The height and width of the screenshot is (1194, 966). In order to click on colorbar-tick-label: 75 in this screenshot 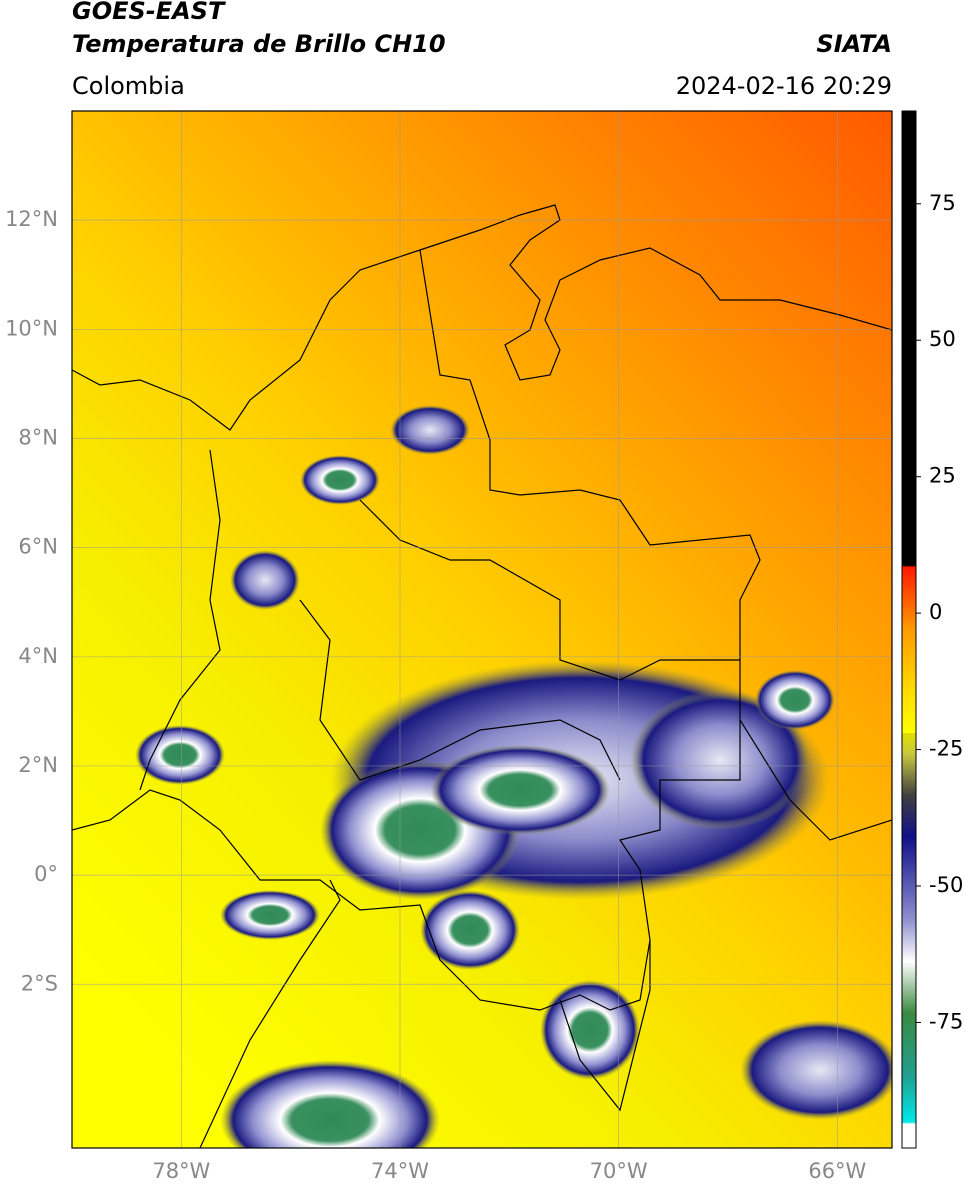, I will do `click(942, 203)`.